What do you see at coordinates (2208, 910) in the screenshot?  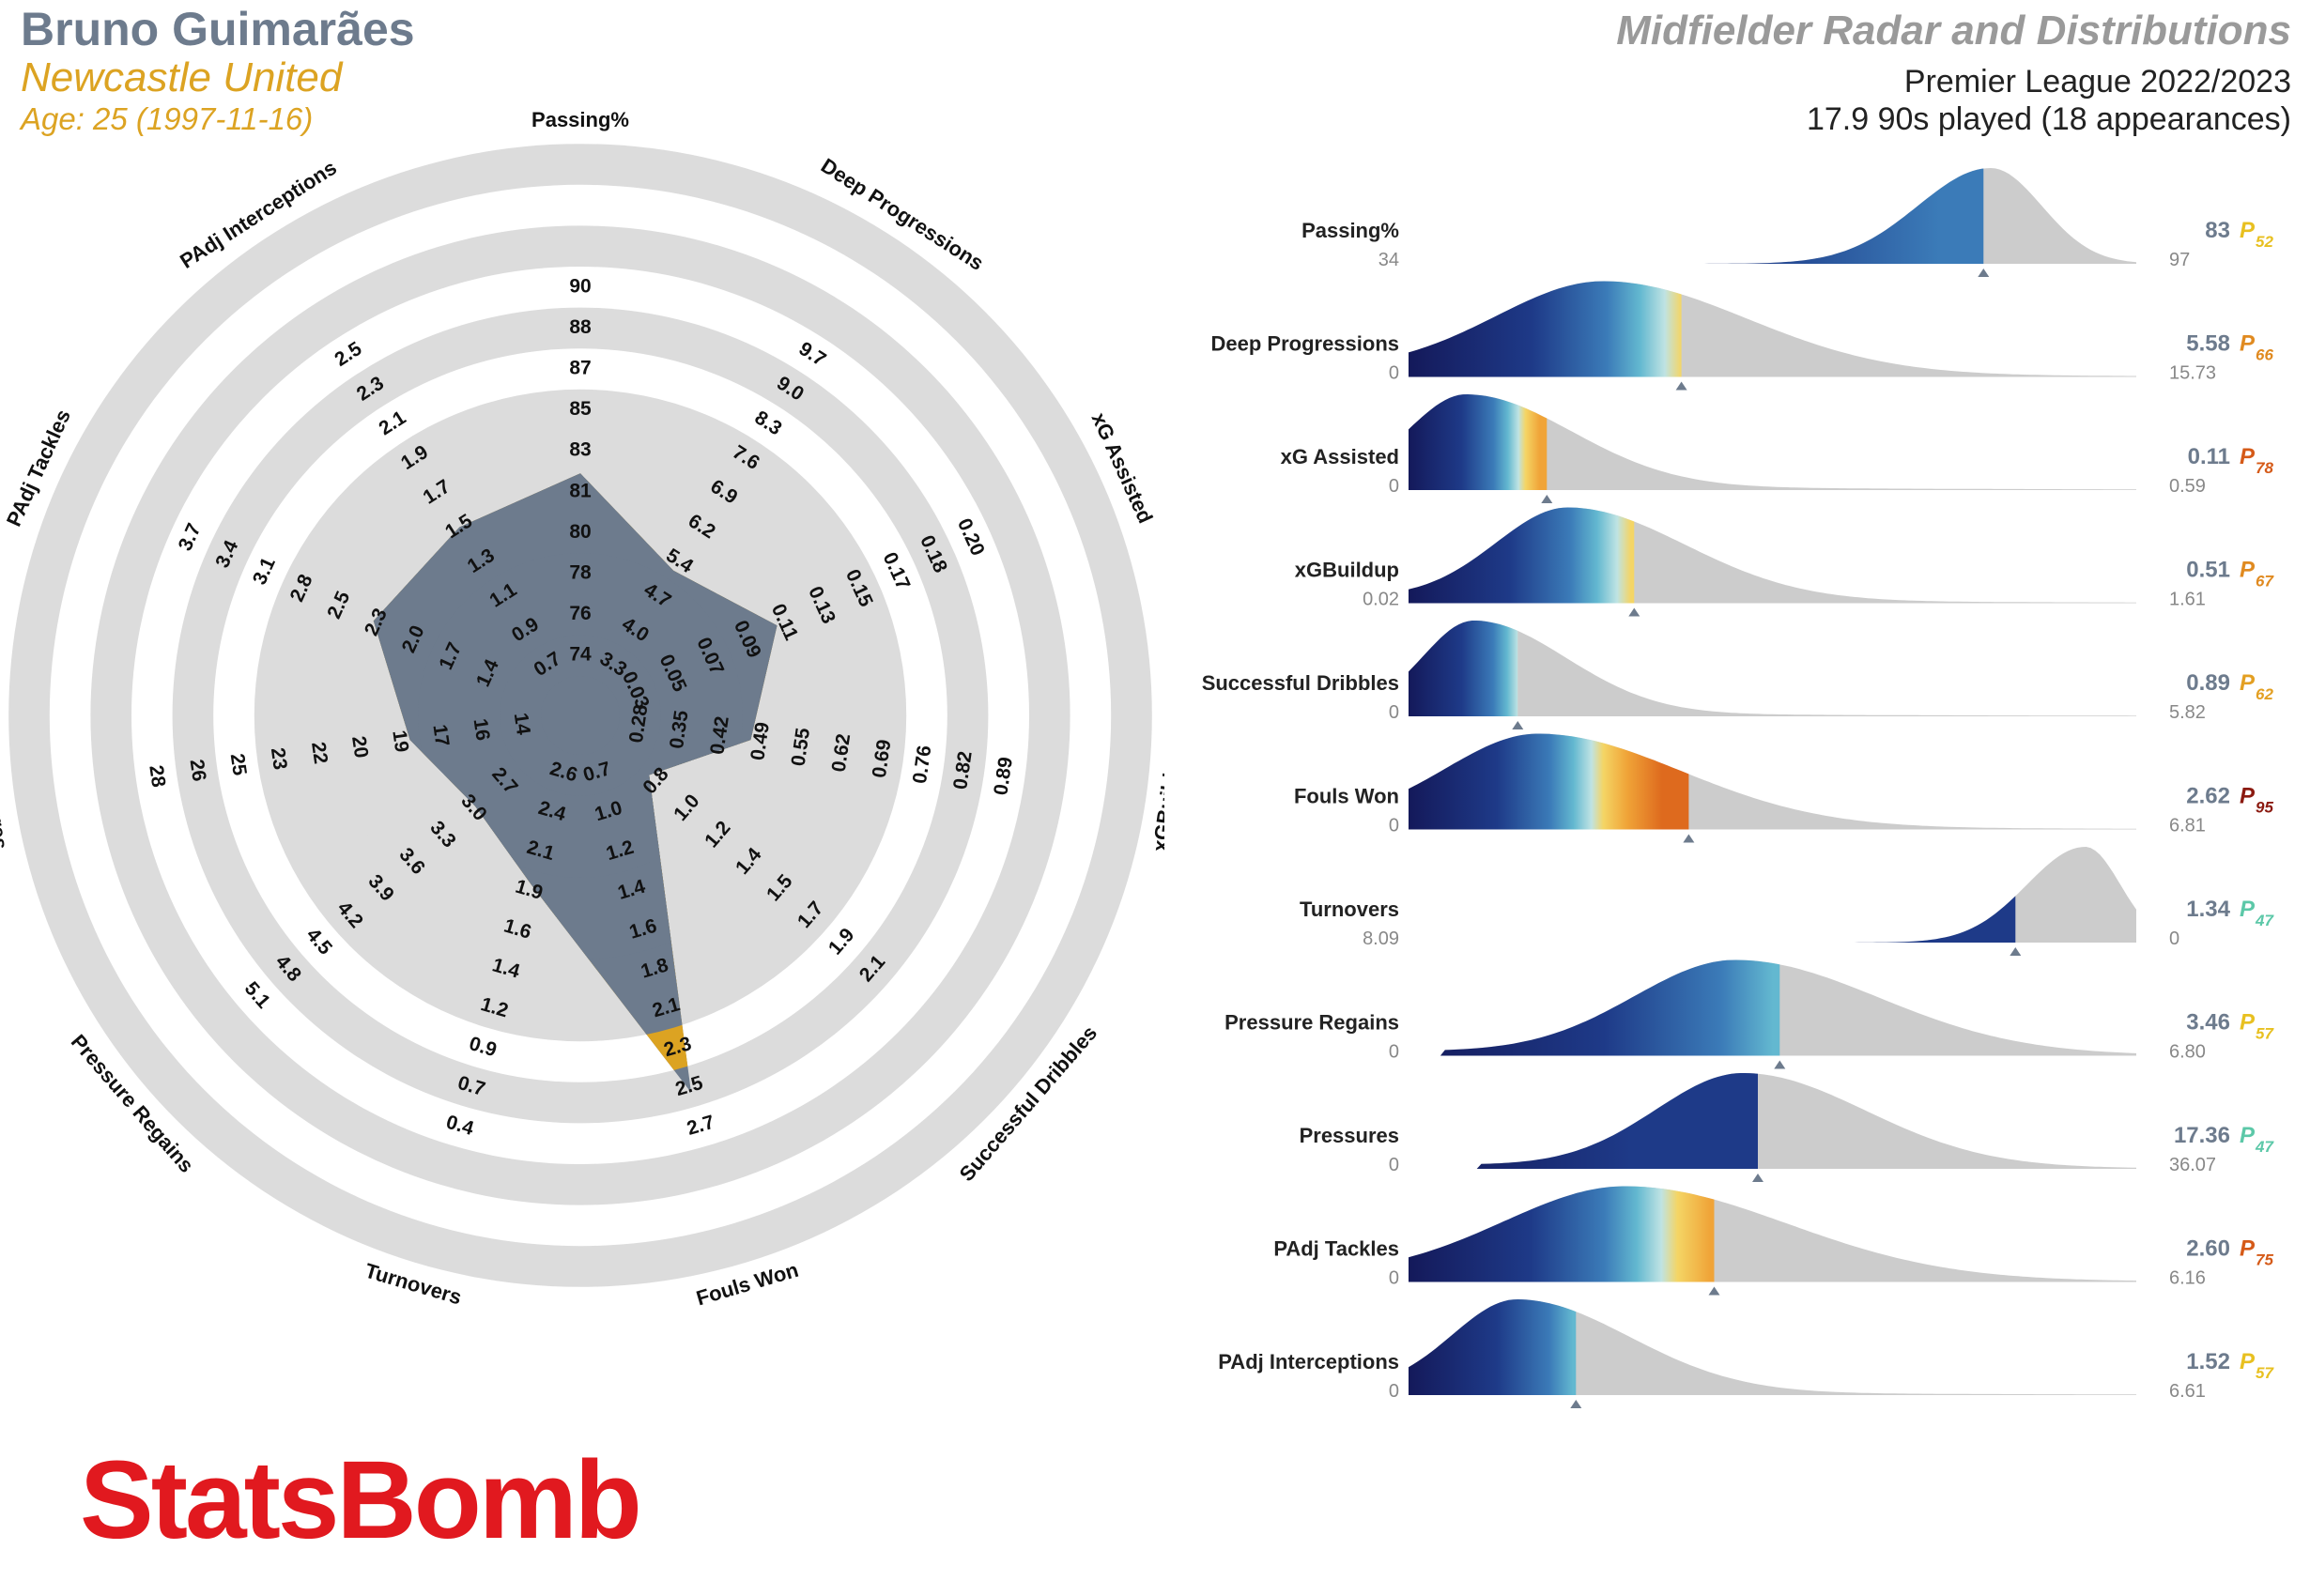 I see `metric-value: 1.34` at bounding box center [2208, 910].